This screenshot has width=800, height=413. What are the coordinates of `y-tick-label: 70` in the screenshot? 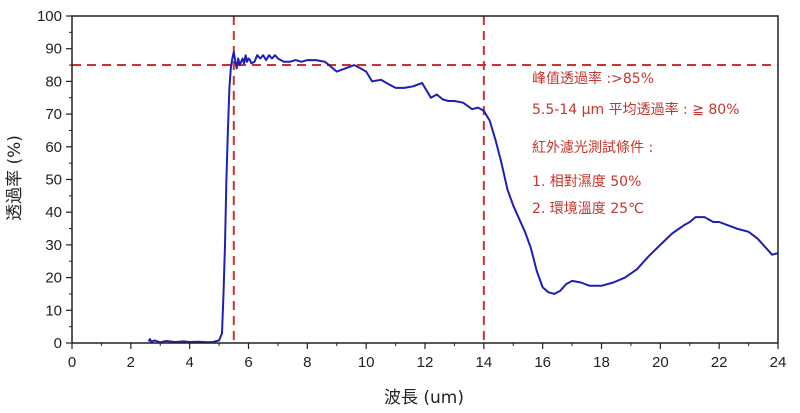 It's located at (53, 114).